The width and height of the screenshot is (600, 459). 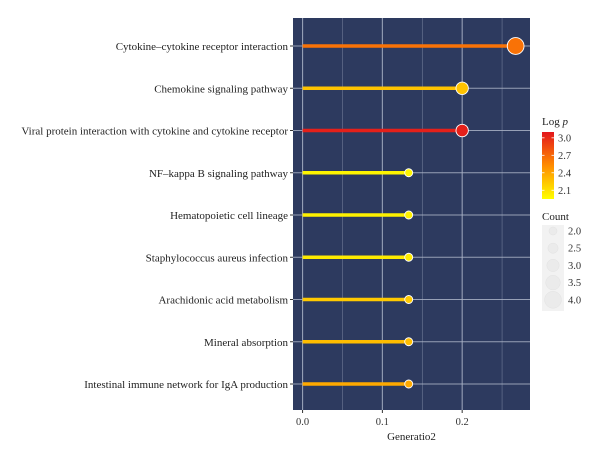 What do you see at coordinates (574, 300) in the screenshot?
I see `size-legend-label-4: 4.0` at bounding box center [574, 300].